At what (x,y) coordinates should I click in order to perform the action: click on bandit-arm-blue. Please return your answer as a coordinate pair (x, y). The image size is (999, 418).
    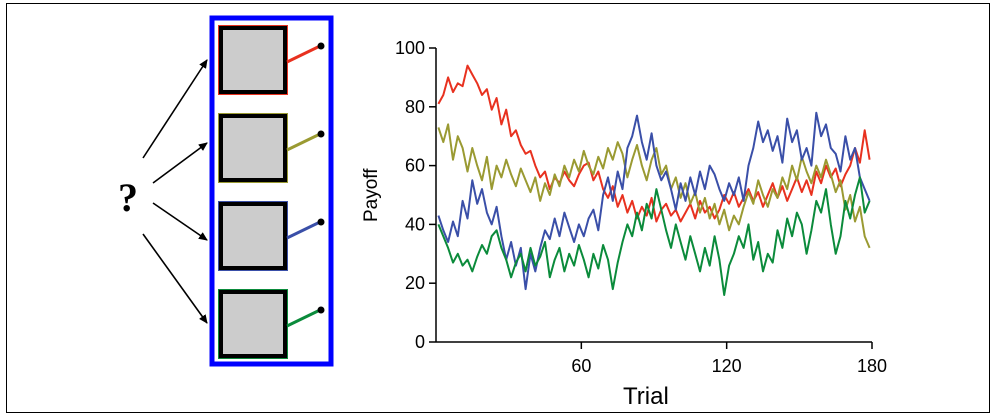
    Looking at the image, I should click on (271, 236).